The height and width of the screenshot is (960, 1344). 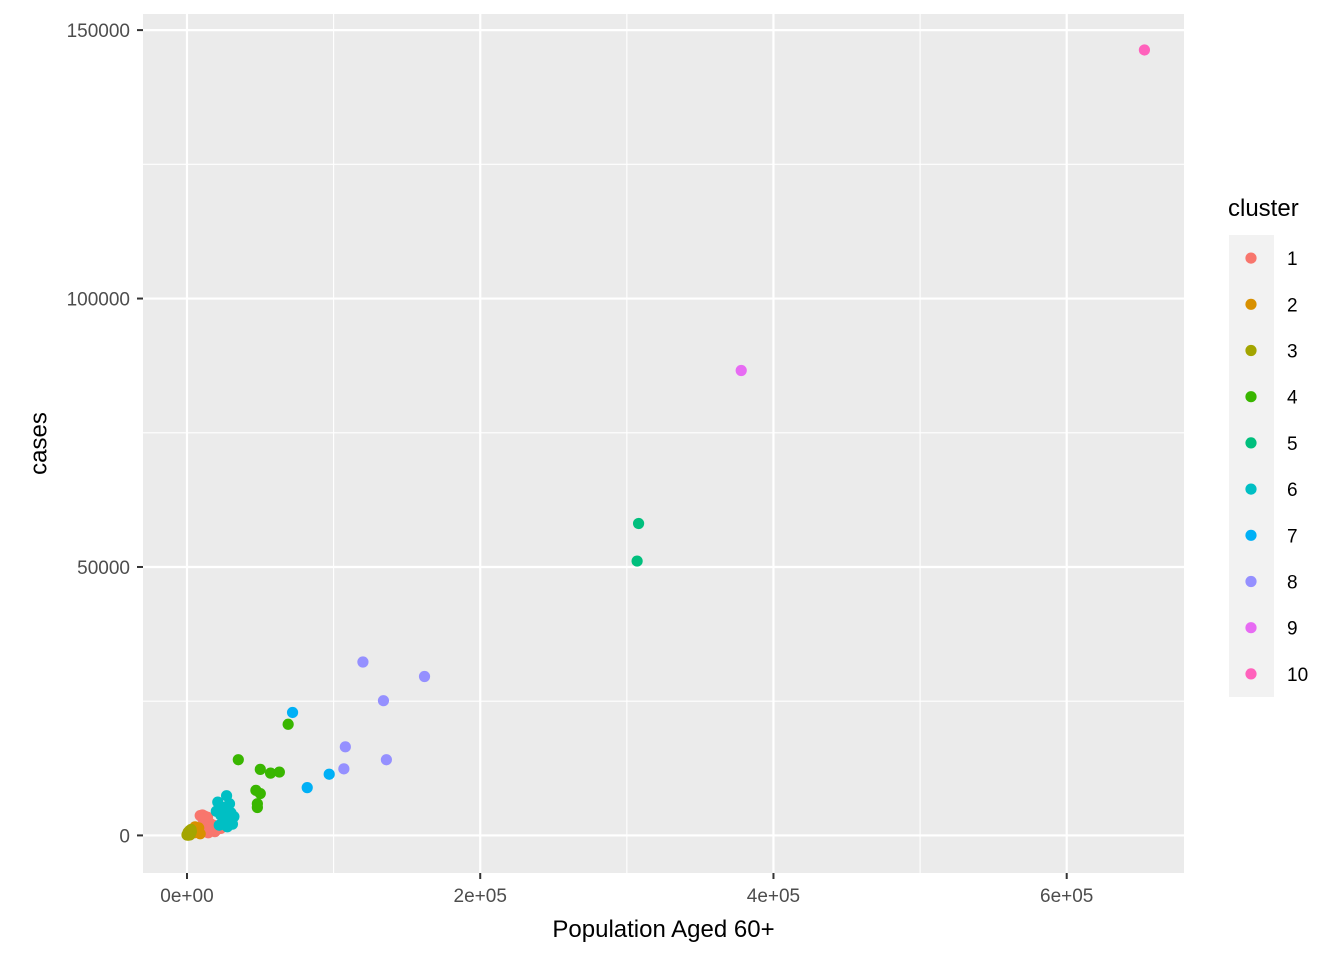 What do you see at coordinates (98, 300) in the screenshot?
I see `y-tick-label: 100000` at bounding box center [98, 300].